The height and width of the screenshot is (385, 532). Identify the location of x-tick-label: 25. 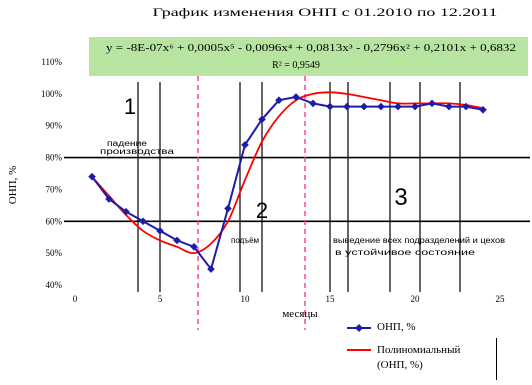
(501, 299).